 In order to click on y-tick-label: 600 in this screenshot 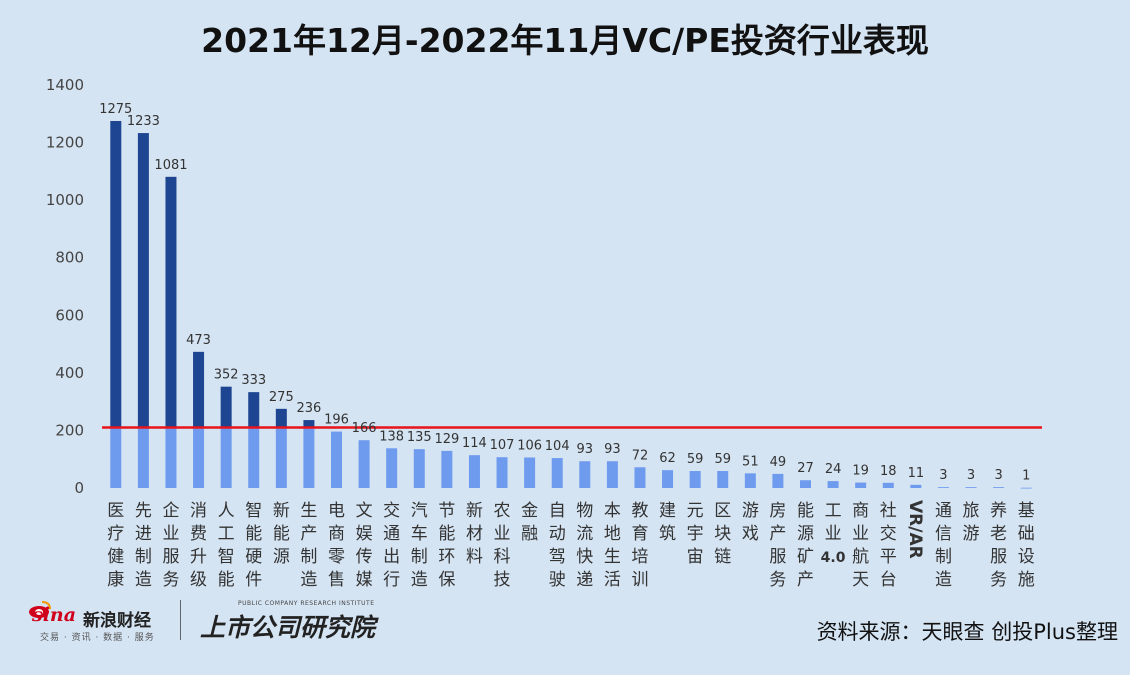, I will do `click(69, 315)`.